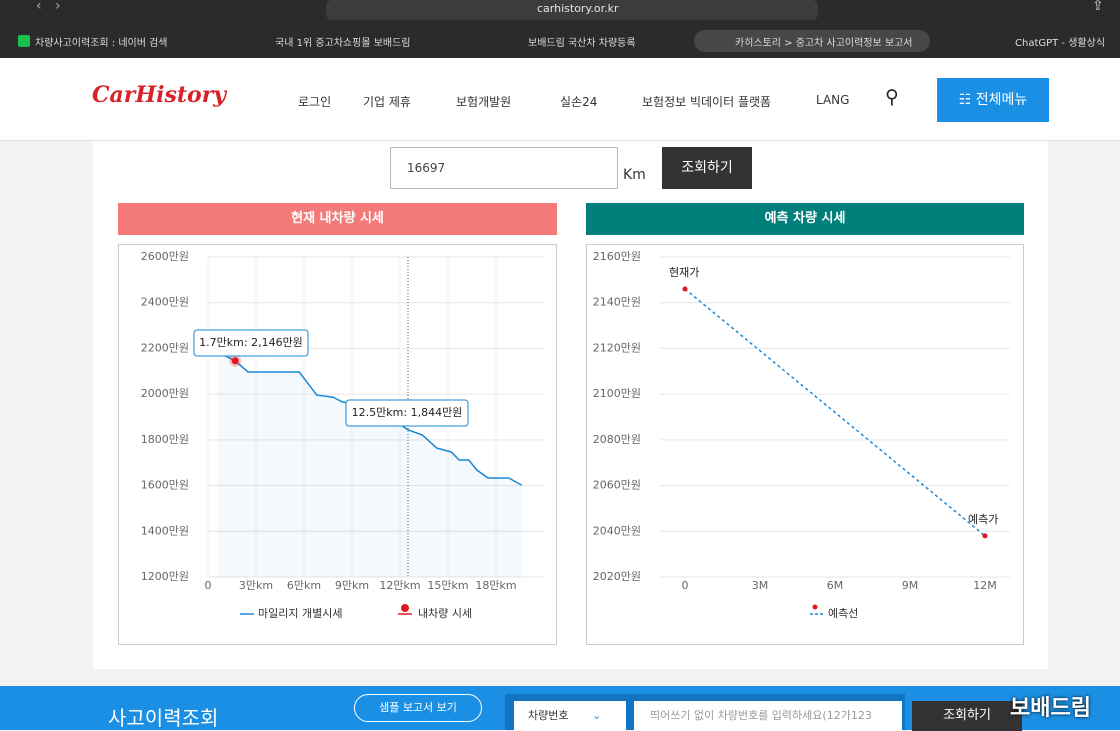  I want to click on watermark: 보배드림, so click(1050, 708).